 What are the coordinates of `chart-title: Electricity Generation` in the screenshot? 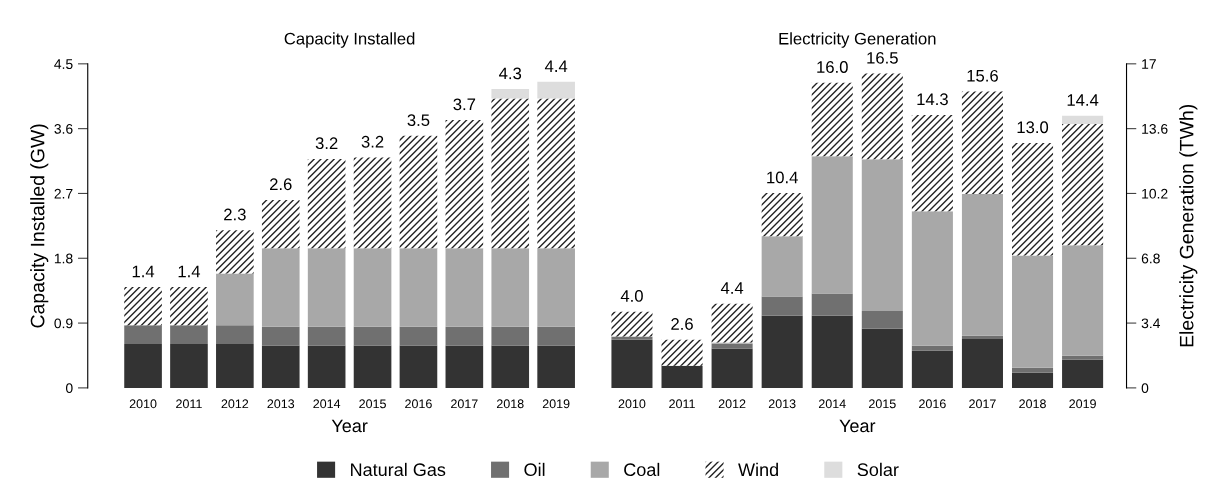 It's located at (857, 40).